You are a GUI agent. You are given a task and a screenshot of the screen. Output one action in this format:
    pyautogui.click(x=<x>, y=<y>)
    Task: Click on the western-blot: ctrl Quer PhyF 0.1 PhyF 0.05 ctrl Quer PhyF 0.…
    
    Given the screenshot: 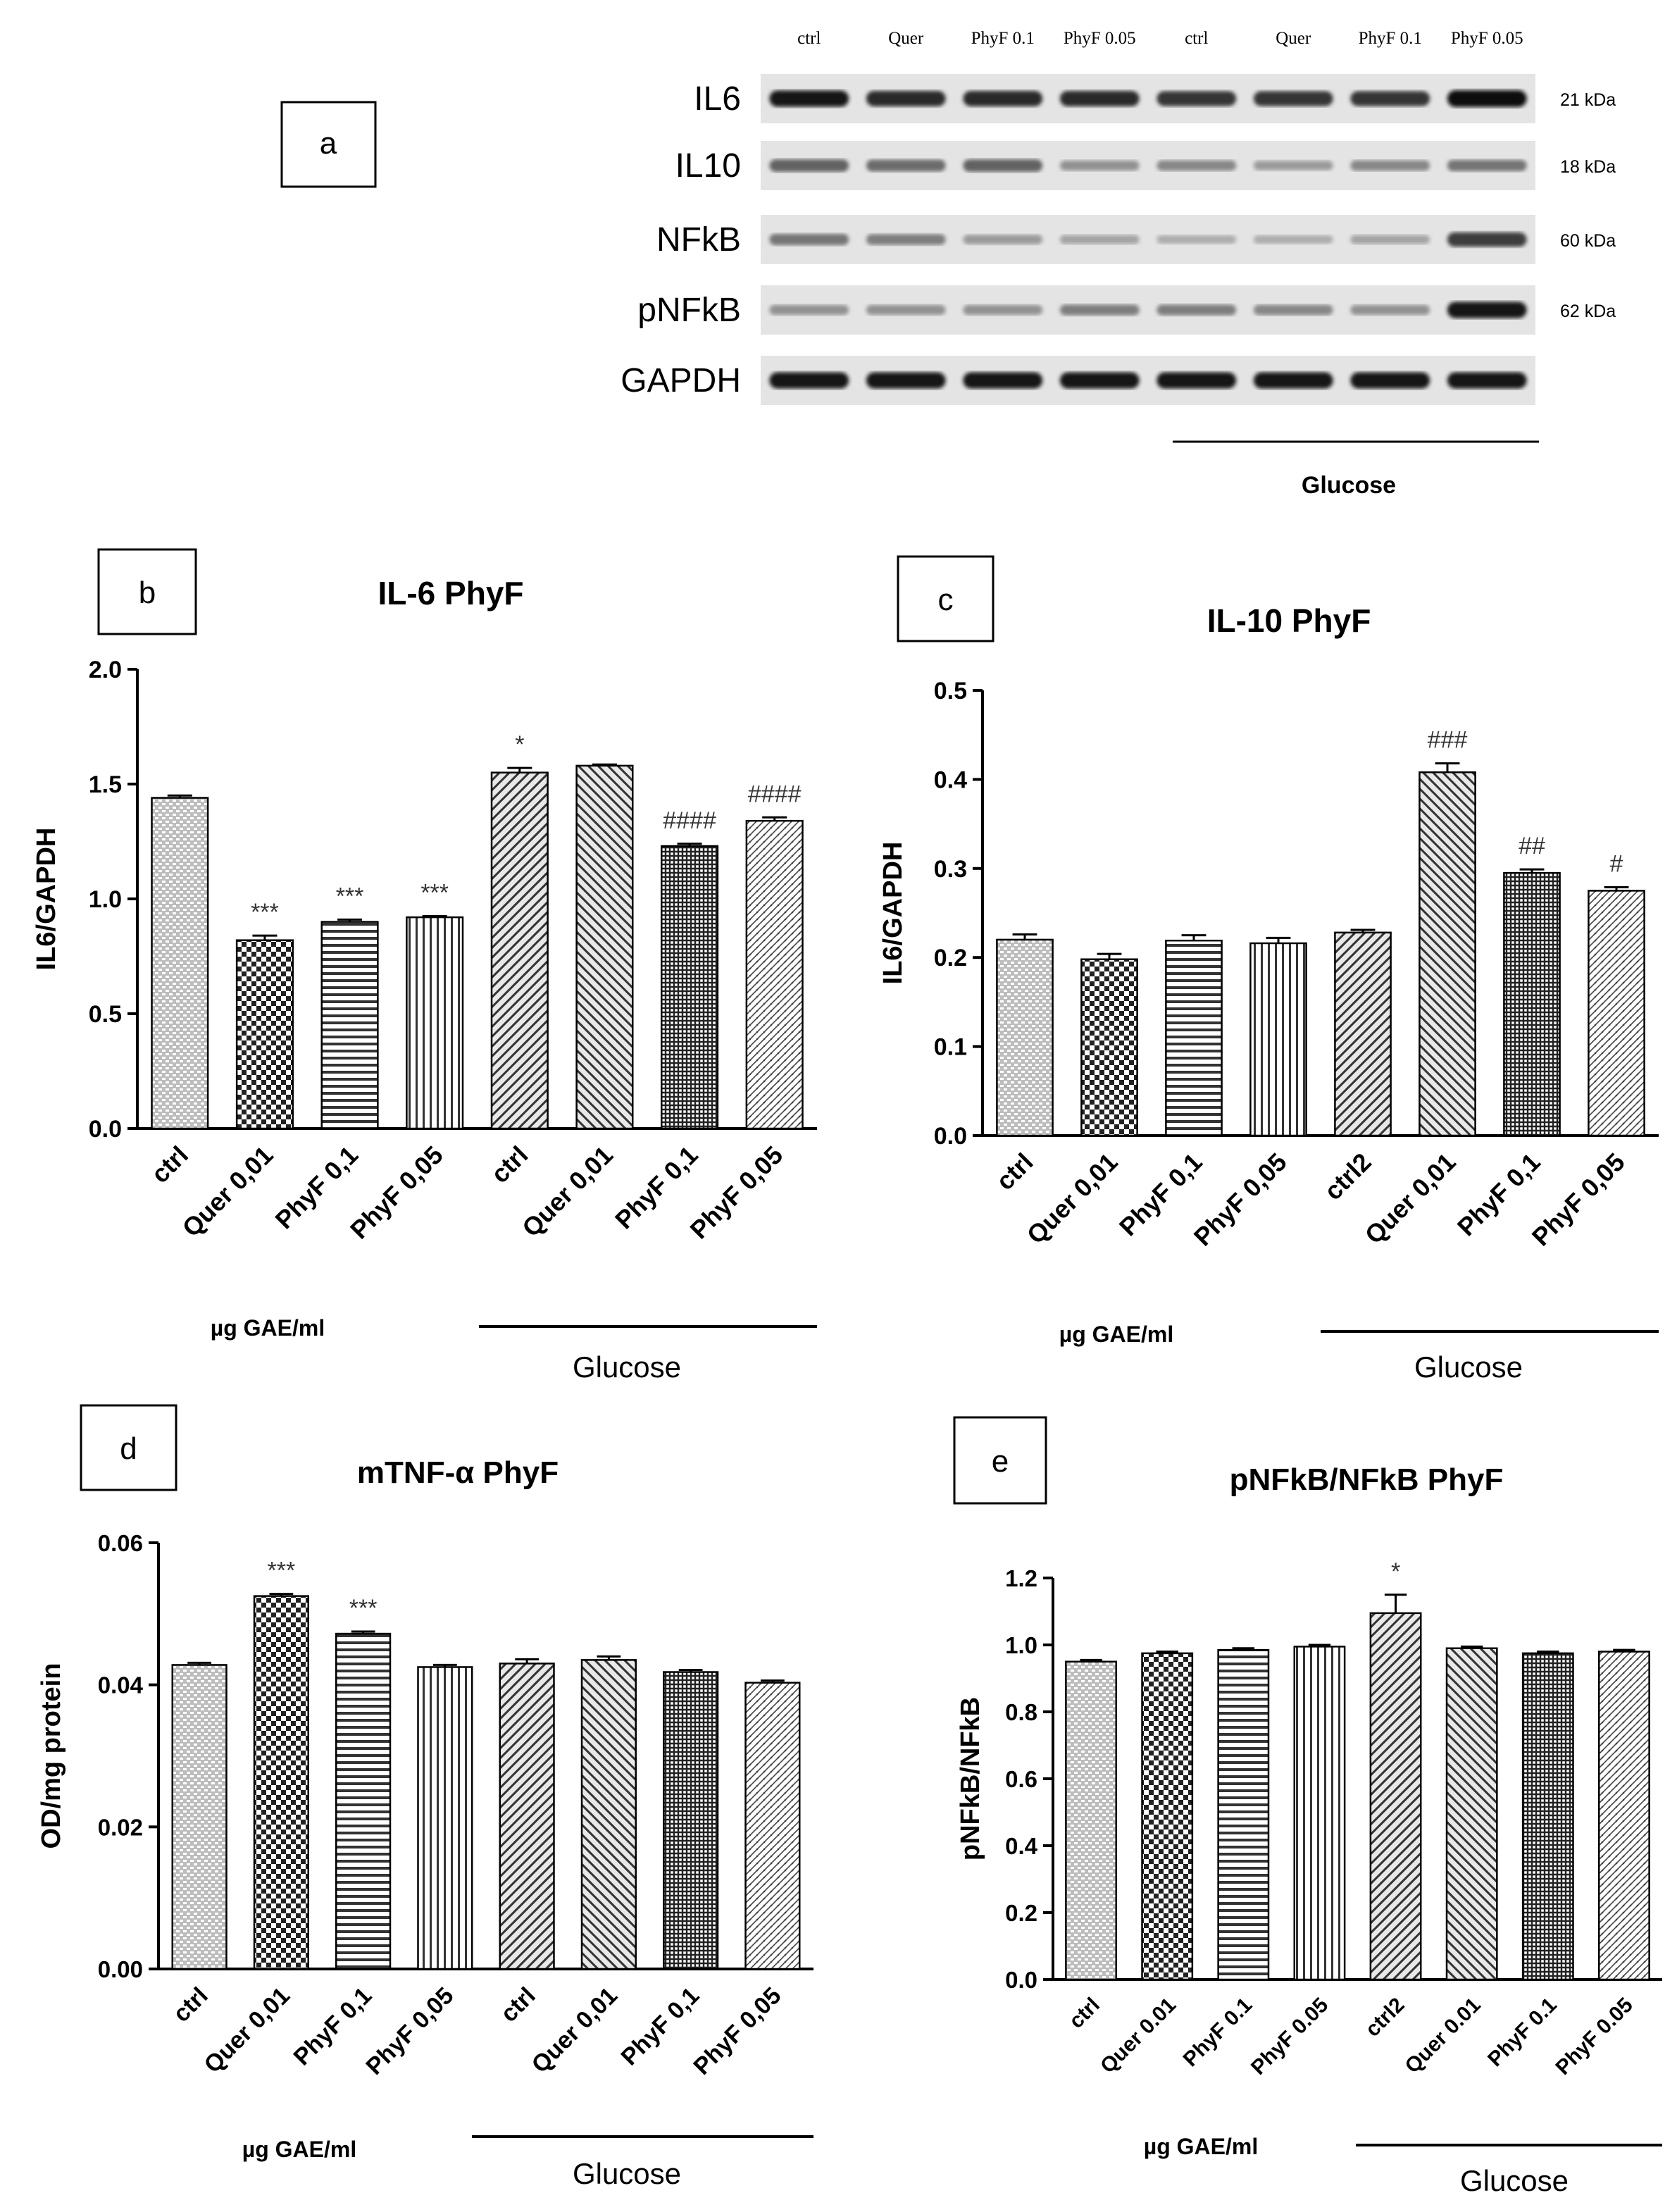 What is the action you would take?
    pyautogui.click(x=1118, y=264)
    